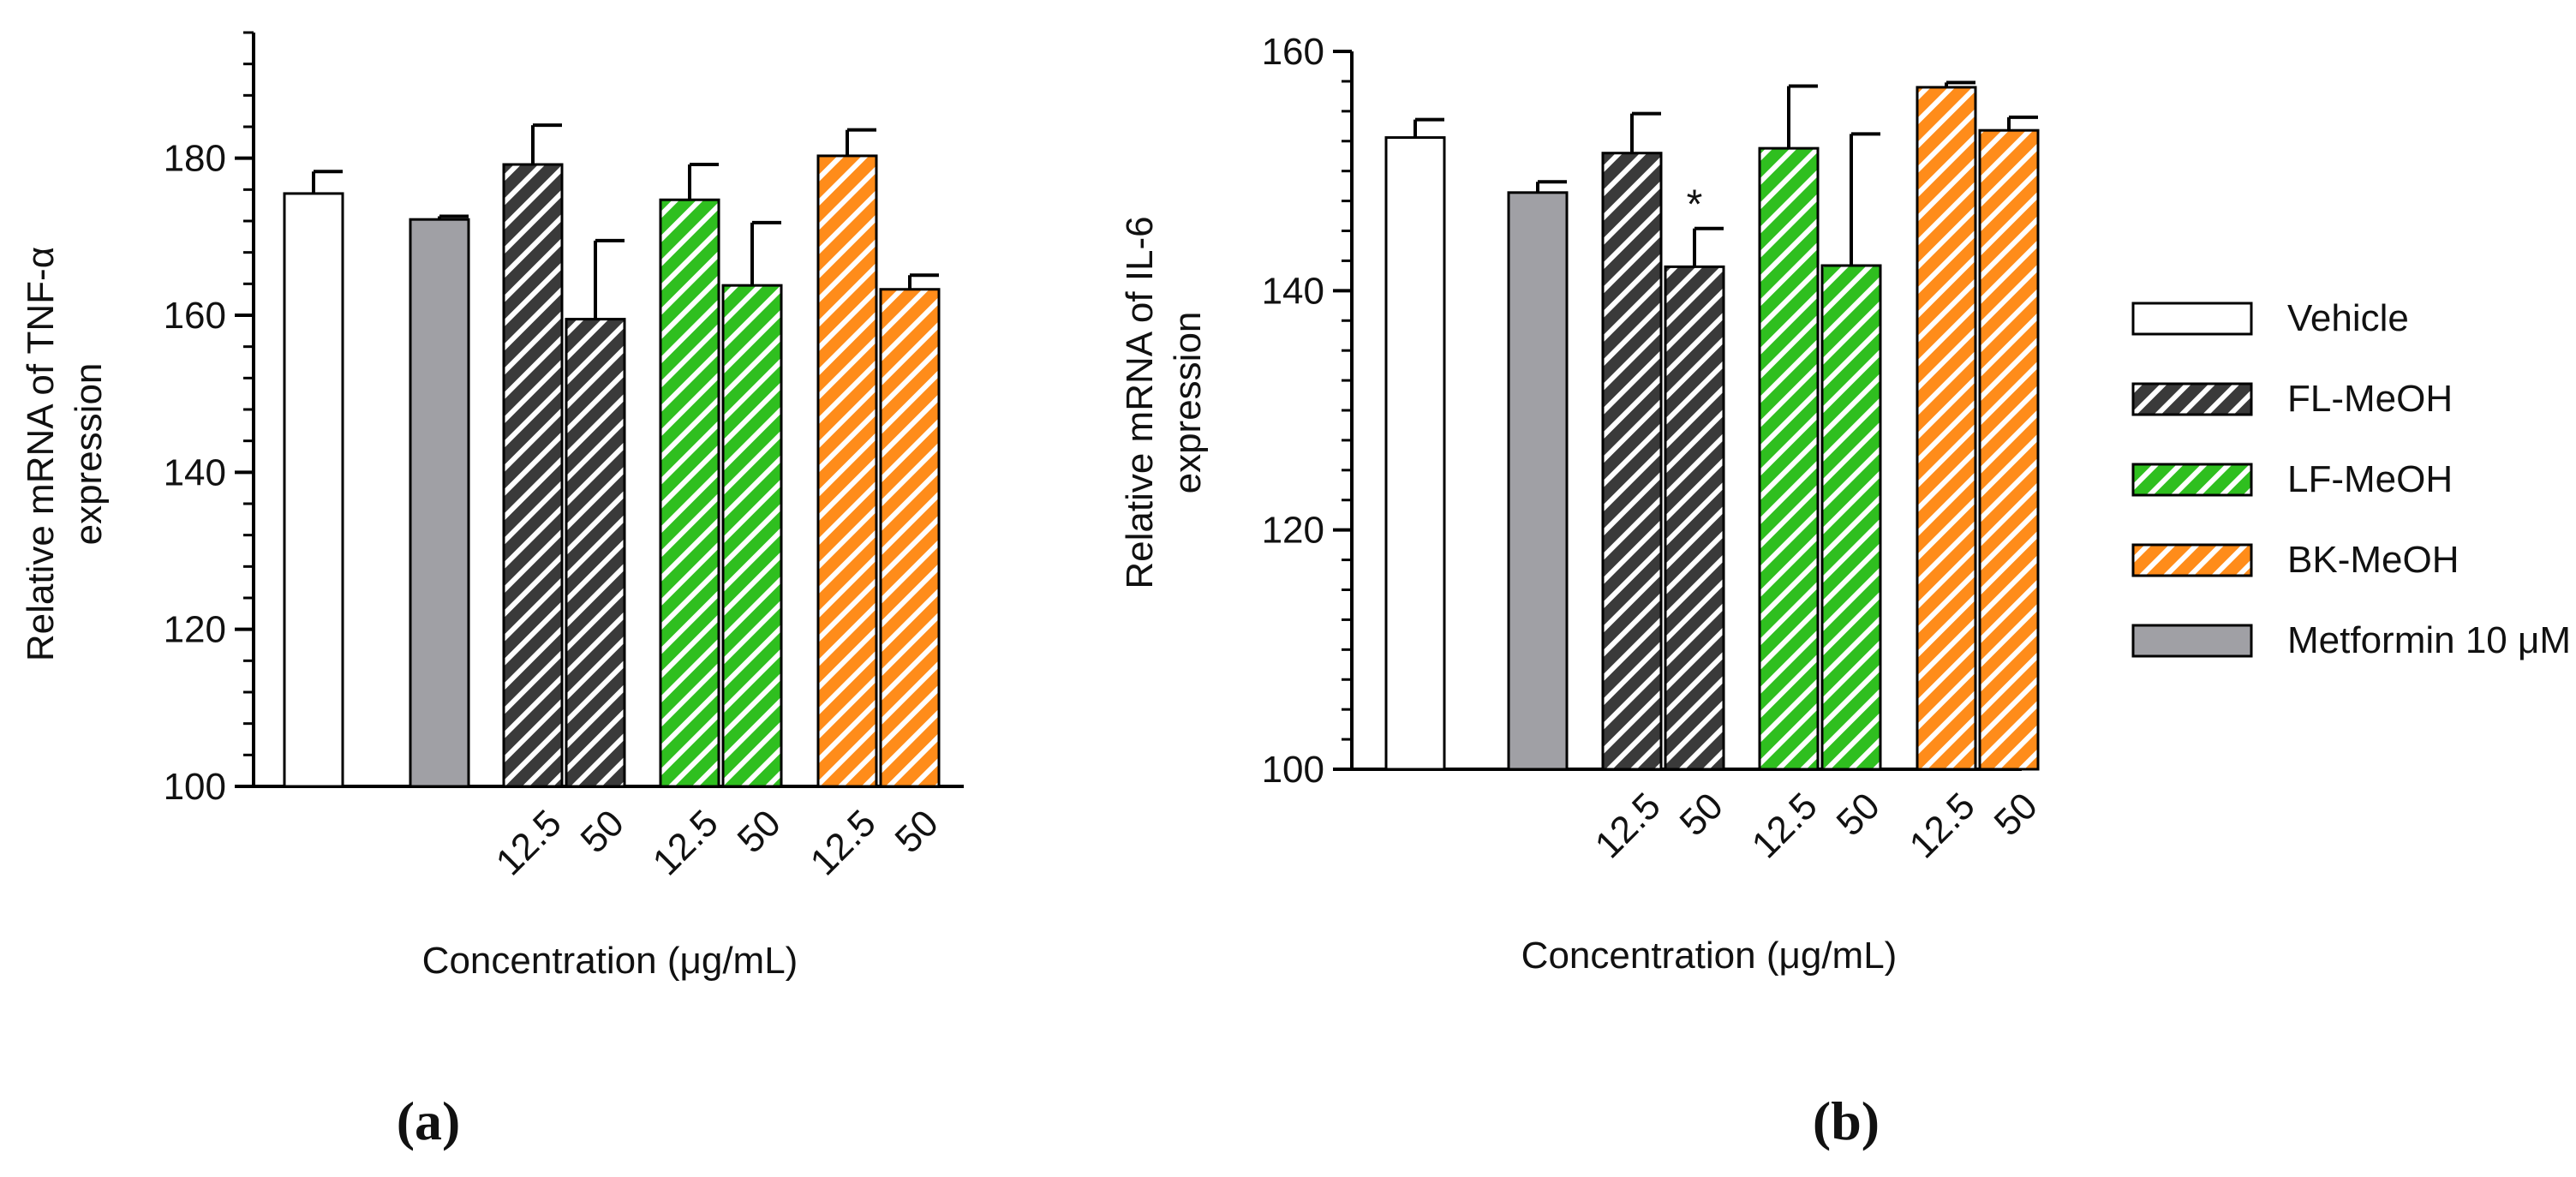 The height and width of the screenshot is (1177, 2576). Describe the element at coordinates (2192, 641) in the screenshot. I see `legend-swatch-metformin` at that location.